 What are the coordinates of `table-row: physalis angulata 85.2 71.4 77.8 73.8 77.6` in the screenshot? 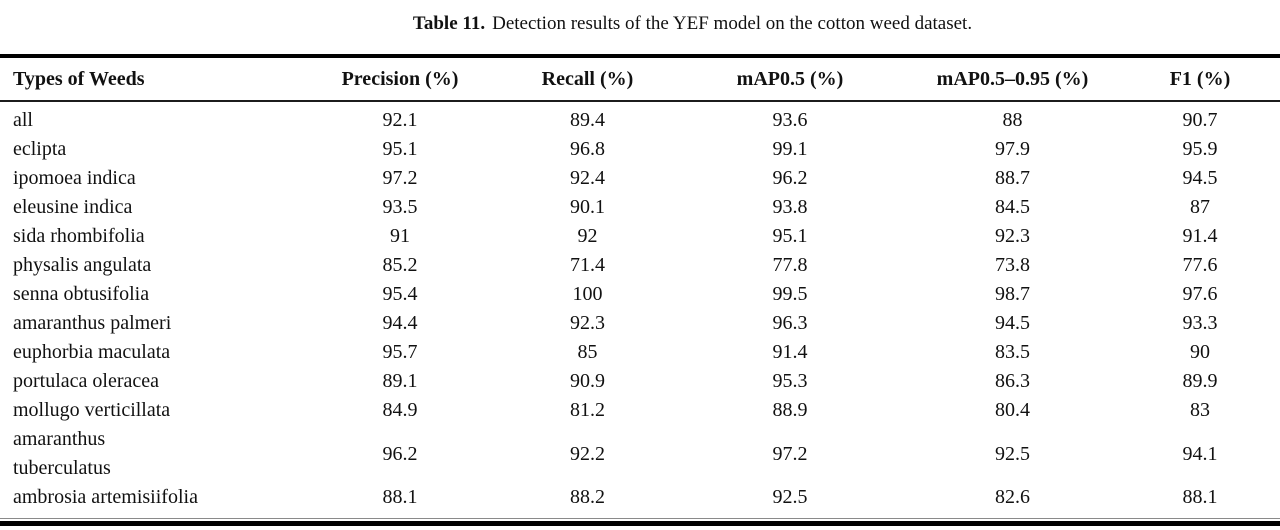 It's located at (640, 265).